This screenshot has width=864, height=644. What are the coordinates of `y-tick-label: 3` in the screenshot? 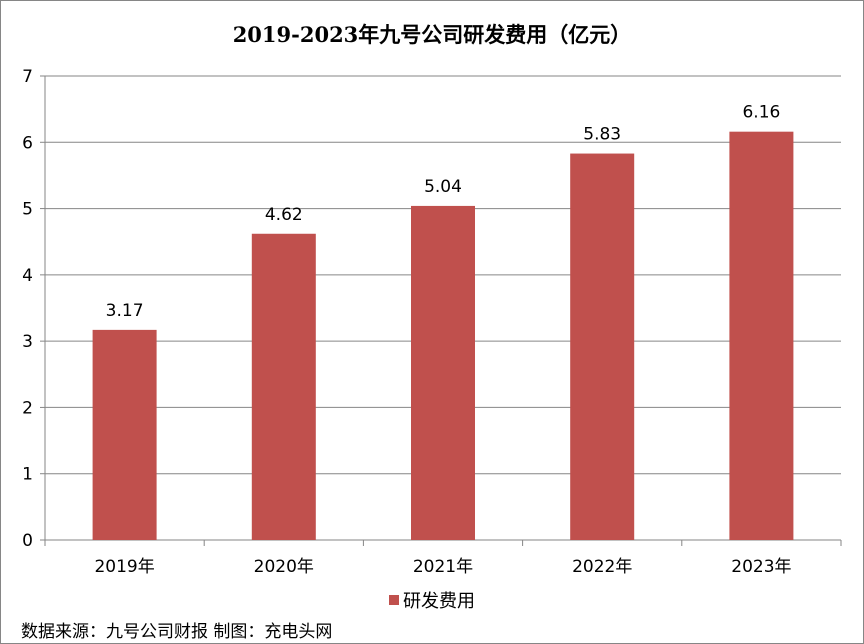 It's located at (27, 342).